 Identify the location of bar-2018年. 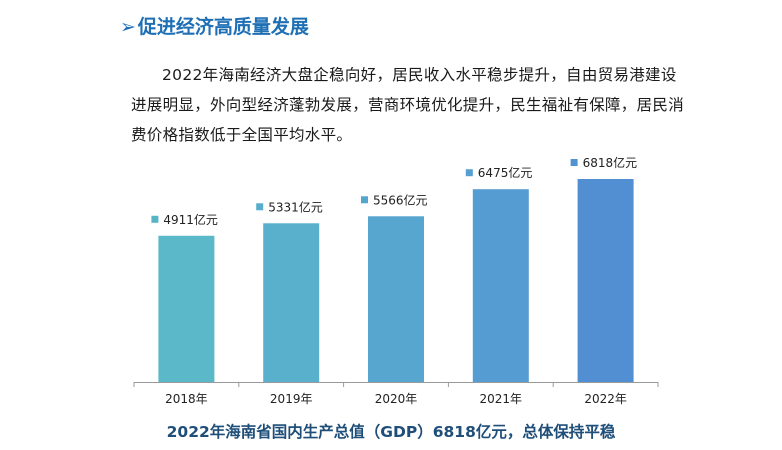
(186, 308).